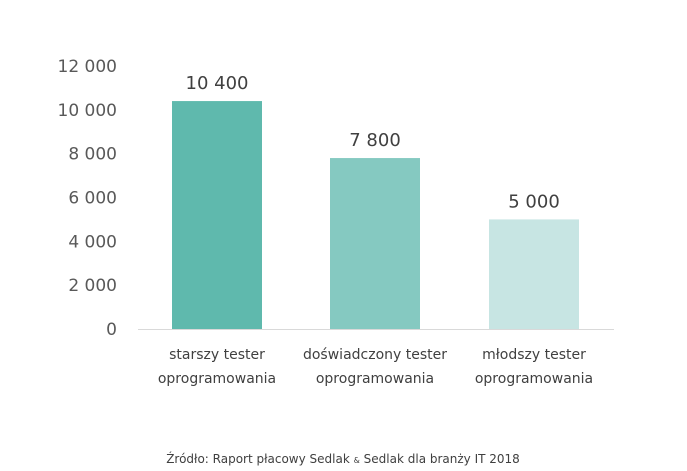 Image resolution: width=687 pixels, height=471 pixels. Describe the element at coordinates (92, 199) in the screenshot. I see `y-tick-label: 6 000` at that location.